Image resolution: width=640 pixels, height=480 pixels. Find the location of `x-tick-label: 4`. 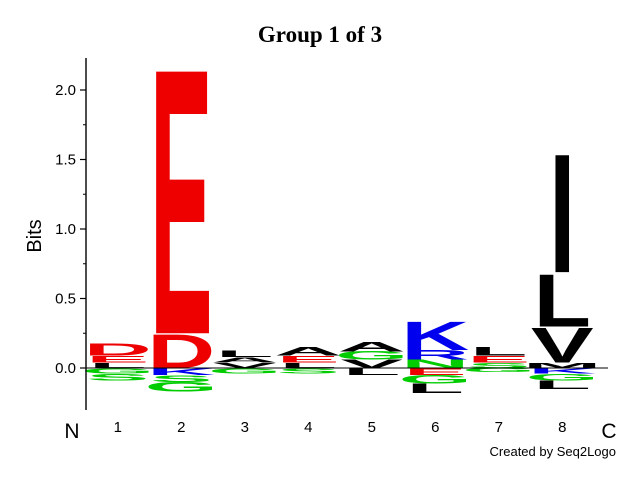

x-tick-label: 4 is located at coordinates (308, 427).